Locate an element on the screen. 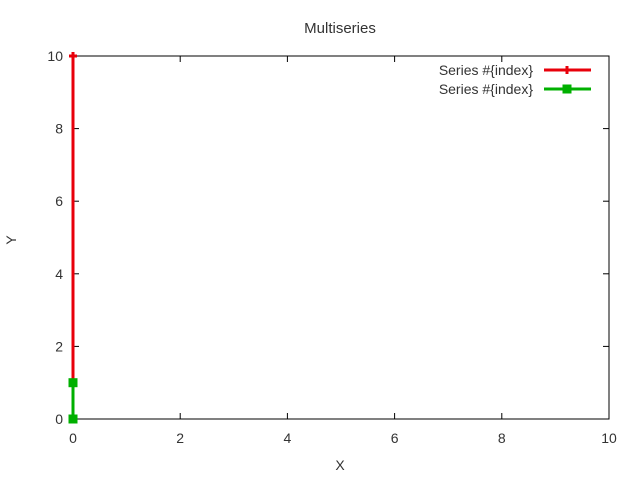 The width and height of the screenshot is (640, 480). x-tick-label: 6 is located at coordinates (395, 438).